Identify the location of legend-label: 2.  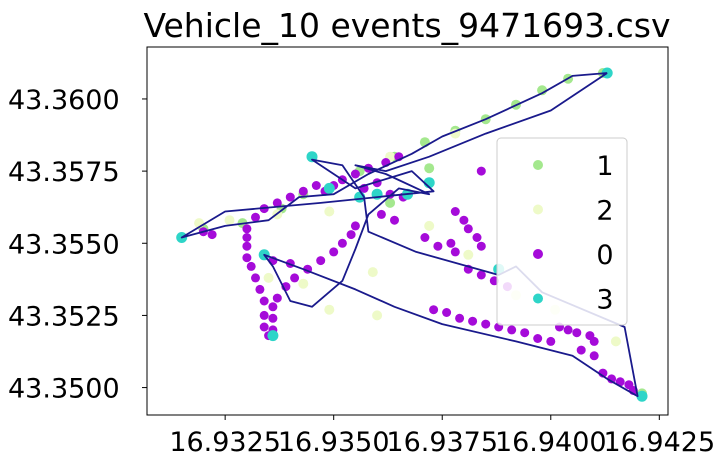
(604, 211).